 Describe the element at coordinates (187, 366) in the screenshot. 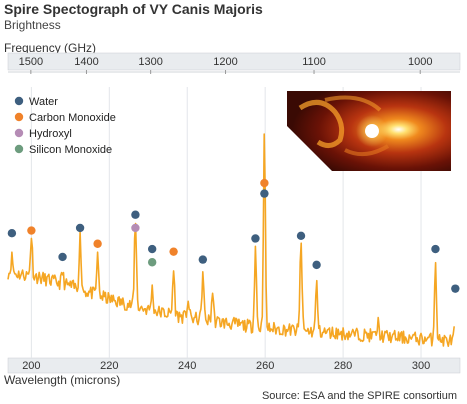

I see `x-tick-label: 240` at that location.